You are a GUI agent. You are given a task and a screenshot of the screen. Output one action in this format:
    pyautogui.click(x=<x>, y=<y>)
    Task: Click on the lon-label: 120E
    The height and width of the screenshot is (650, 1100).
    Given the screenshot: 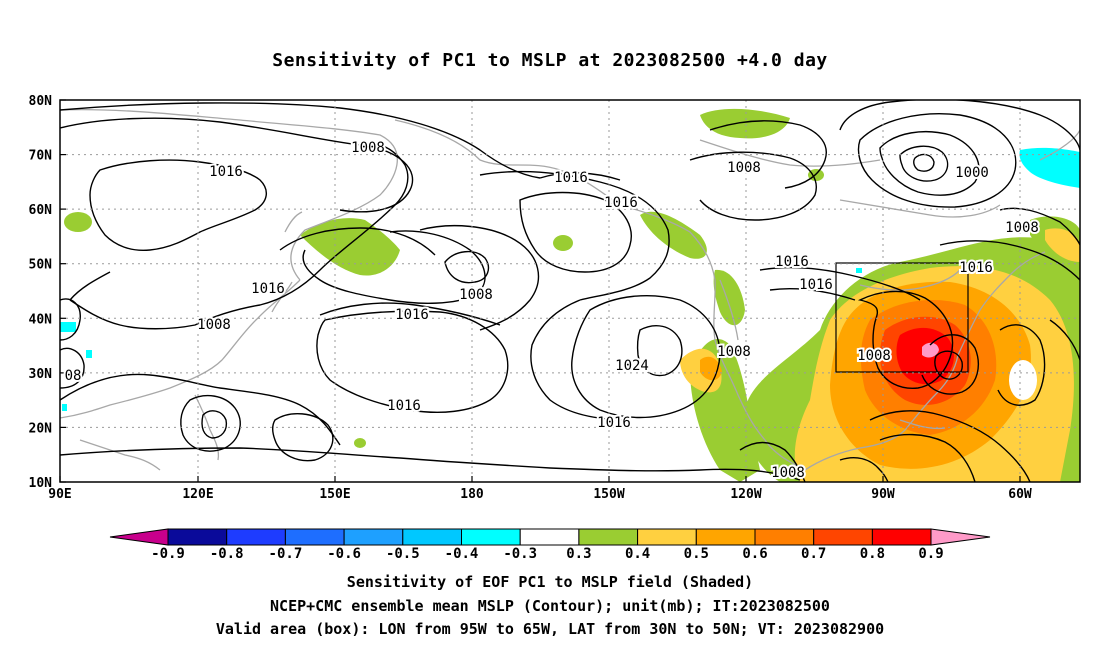 What is the action you would take?
    pyautogui.click(x=197, y=494)
    